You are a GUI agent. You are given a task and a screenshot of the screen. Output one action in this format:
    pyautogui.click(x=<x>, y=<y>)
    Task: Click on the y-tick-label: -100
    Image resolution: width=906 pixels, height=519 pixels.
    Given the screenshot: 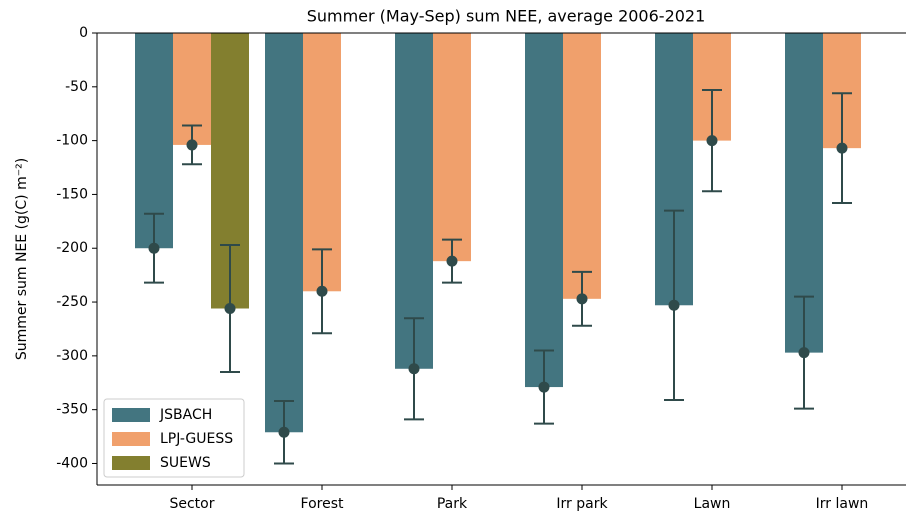 What is the action you would take?
    pyautogui.click(x=72, y=141)
    